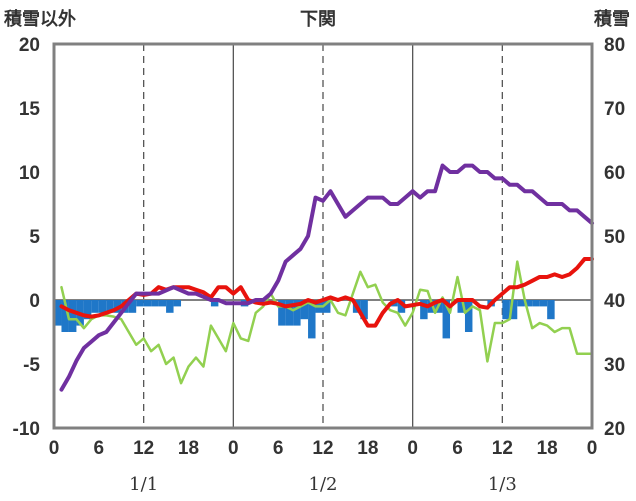 This screenshot has width=636, height=501. Describe the element at coordinates (29, 173) in the screenshot. I see `y-left-tick-label: 10` at that location.